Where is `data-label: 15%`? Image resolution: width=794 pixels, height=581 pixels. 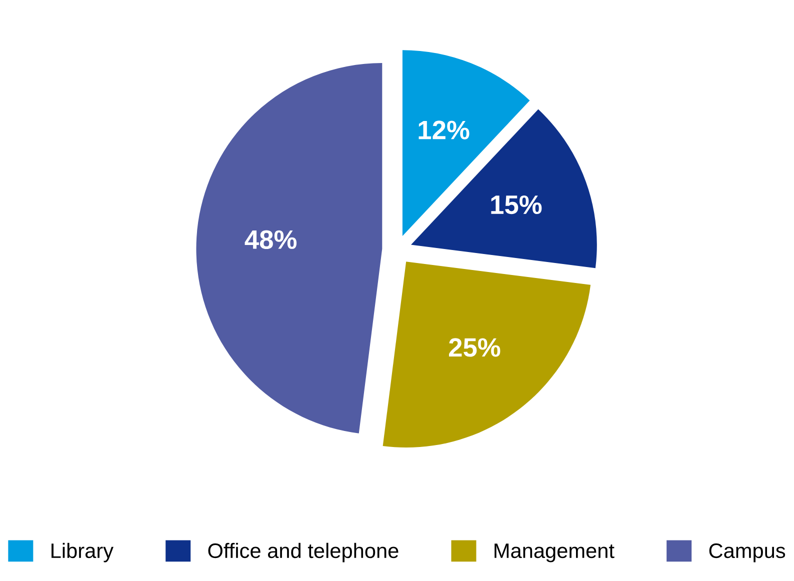
data-label: 15% is located at coordinates (516, 204).